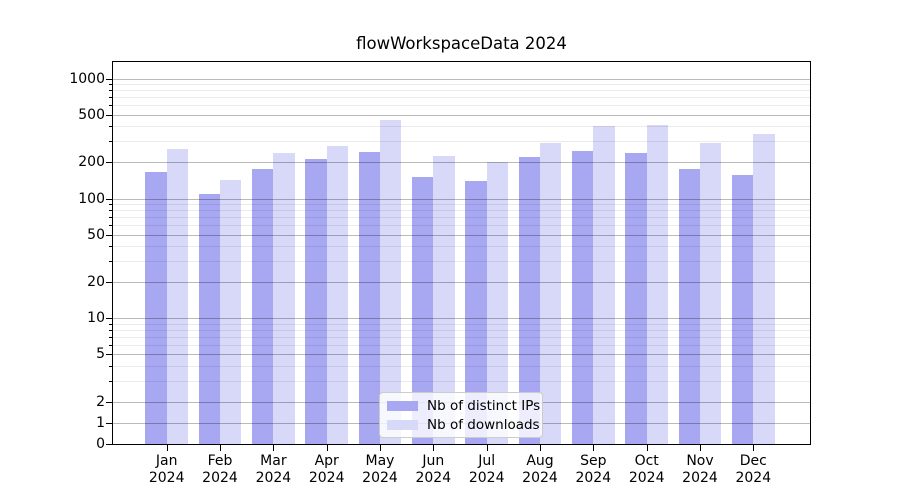  What do you see at coordinates (156, 308) in the screenshot?
I see `bar-distinct-ips-jan` at bounding box center [156, 308].